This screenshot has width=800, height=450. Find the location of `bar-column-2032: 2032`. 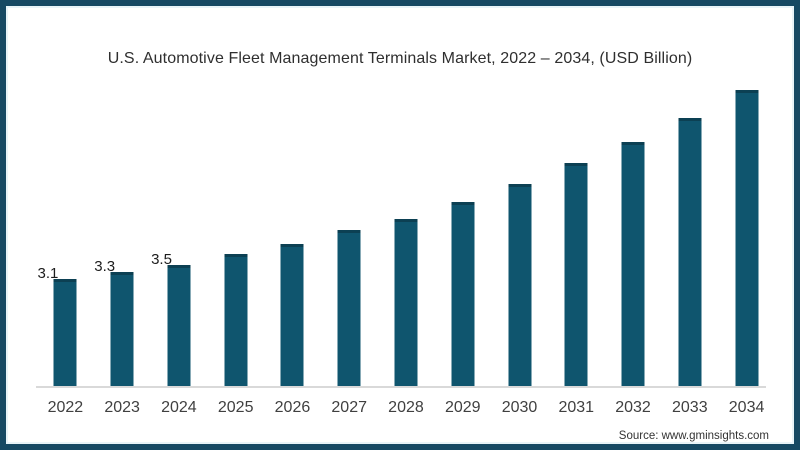

bar-column-2032: 2032 is located at coordinates (633, 251).